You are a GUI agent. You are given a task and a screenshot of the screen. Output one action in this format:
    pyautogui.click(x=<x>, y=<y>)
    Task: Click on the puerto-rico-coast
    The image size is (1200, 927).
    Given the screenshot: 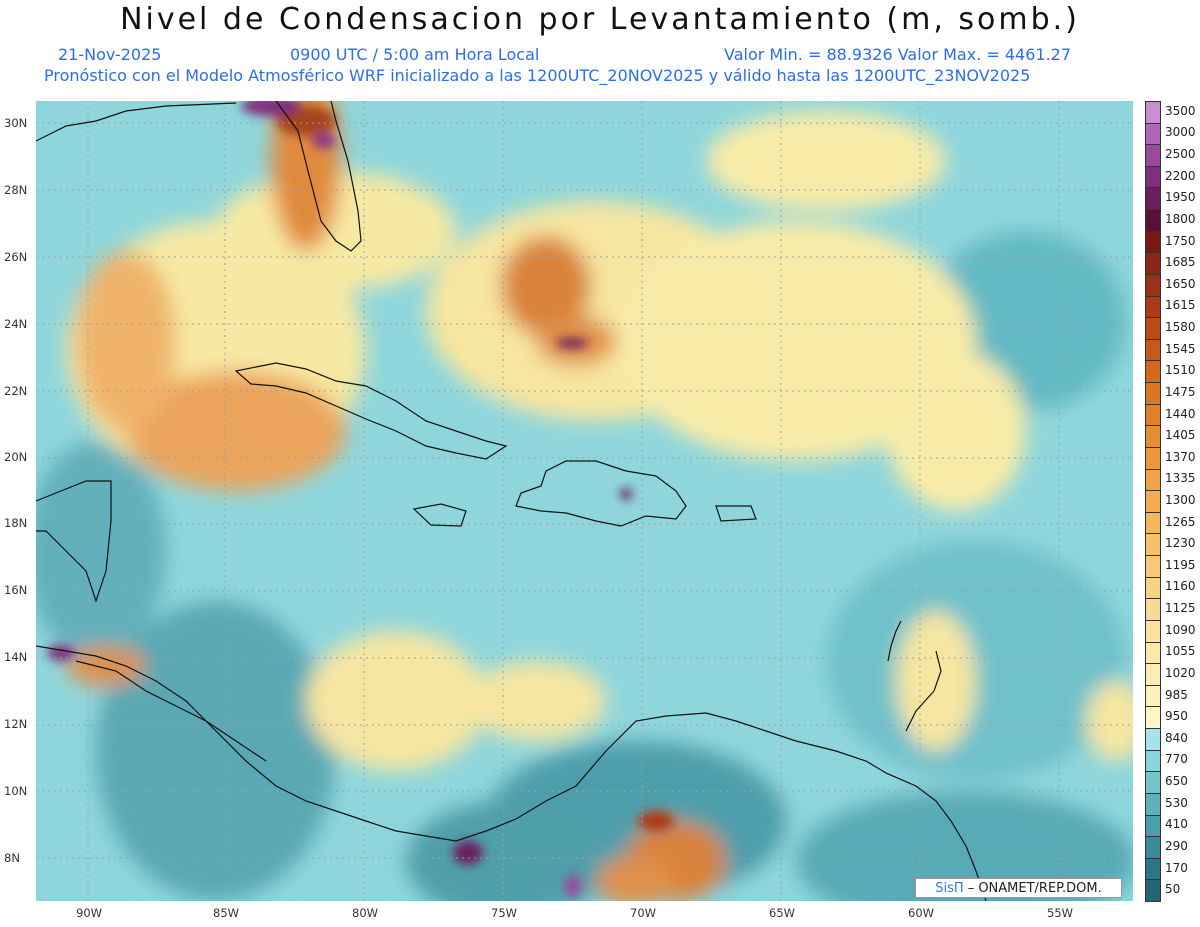 What is the action you would take?
    pyautogui.click(x=736, y=513)
    